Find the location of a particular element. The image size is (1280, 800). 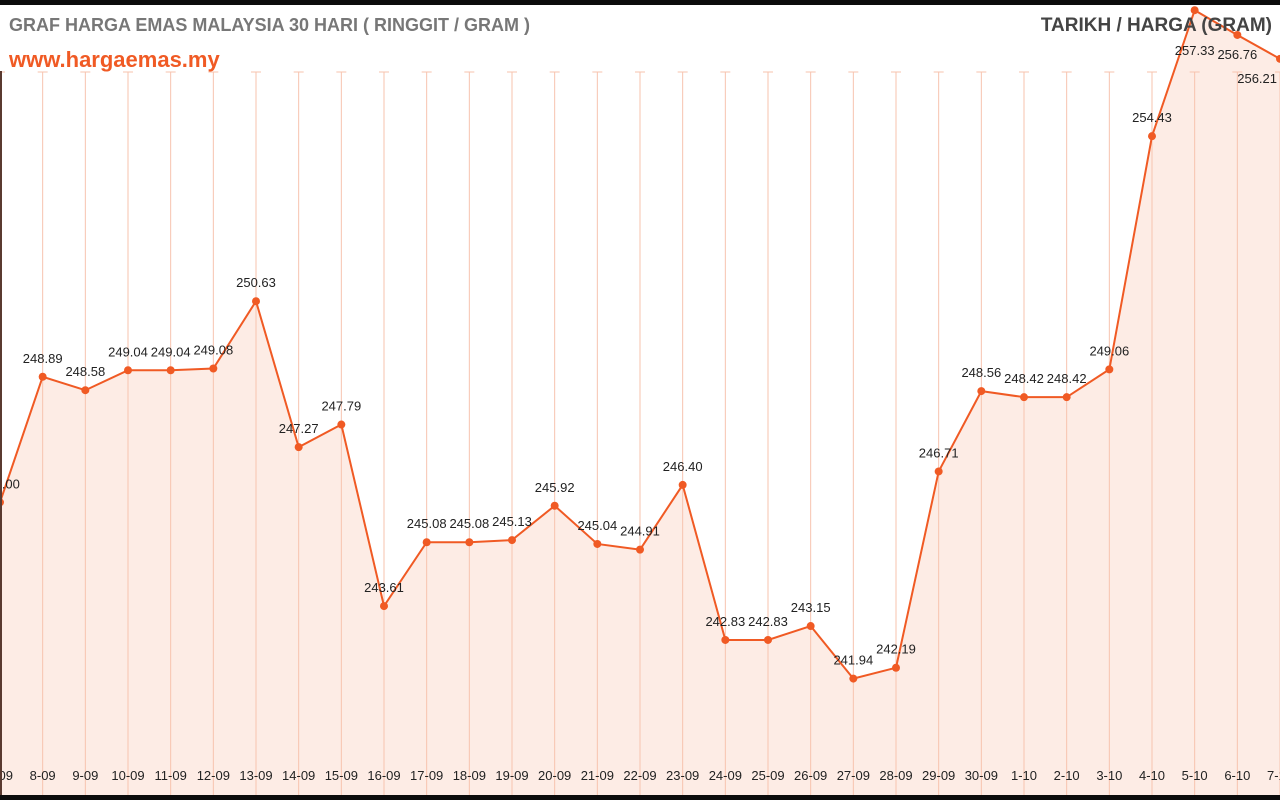

x-tick-label: 21-09 is located at coordinates (597, 775).